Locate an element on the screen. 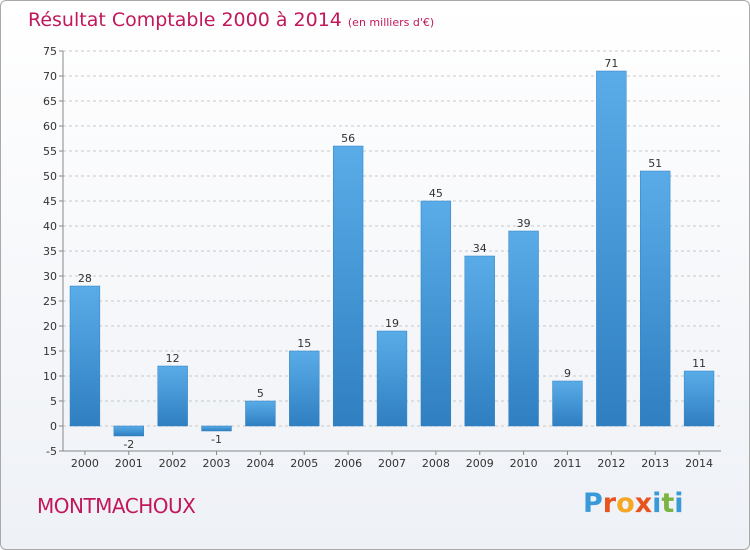 This screenshot has width=750, height=550. y-tick-label: 40 is located at coordinates (50, 226).